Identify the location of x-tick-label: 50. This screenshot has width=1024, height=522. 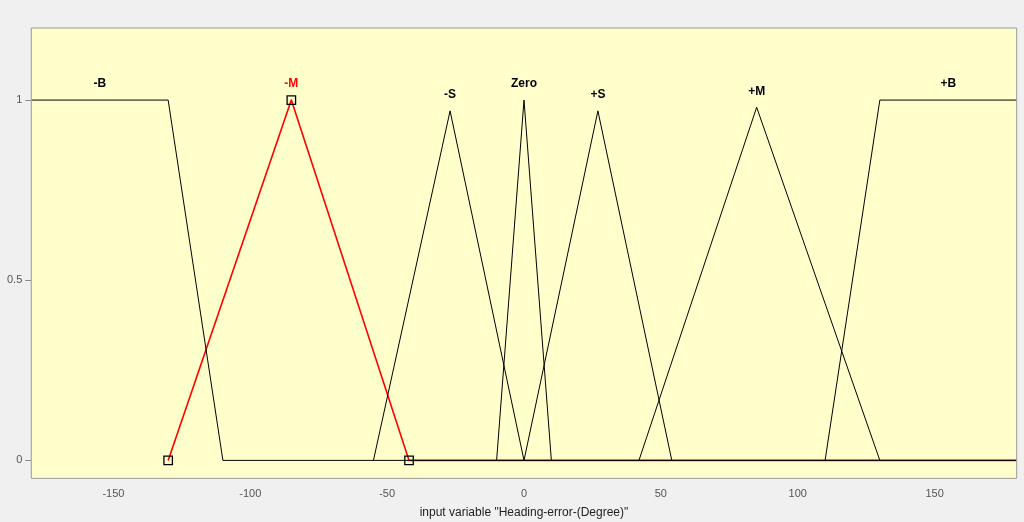
(660, 493).